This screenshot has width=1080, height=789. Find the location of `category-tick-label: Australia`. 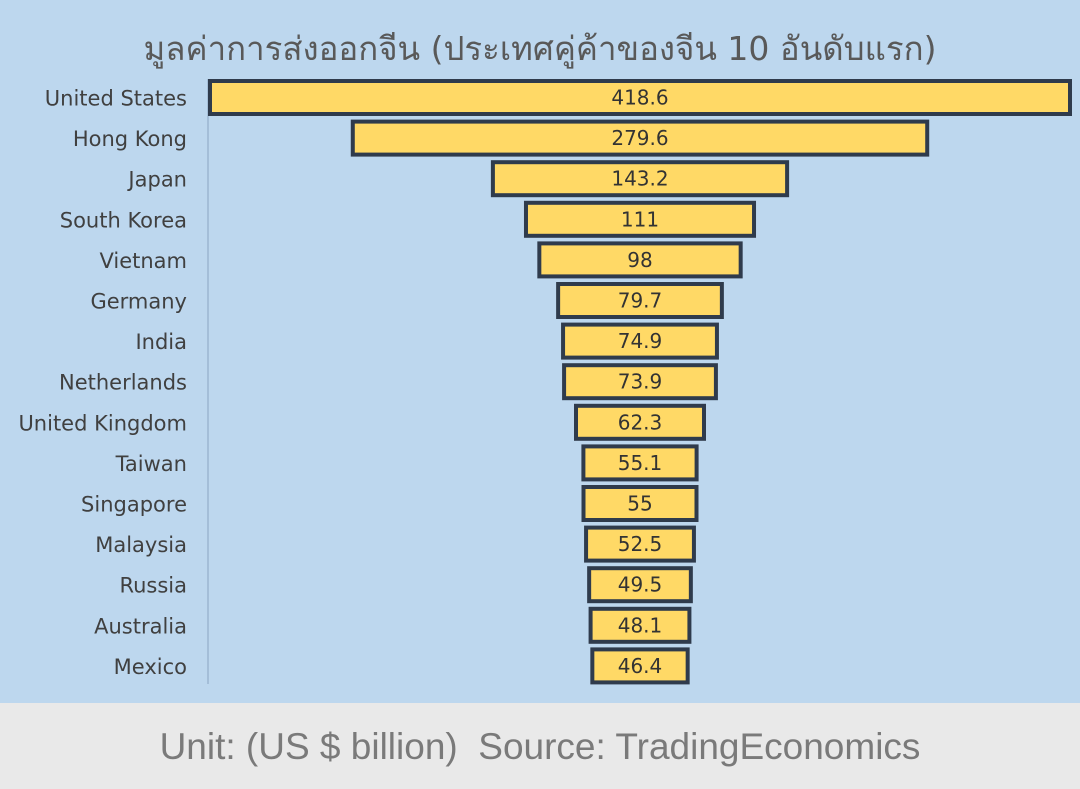

category-tick-label: Australia is located at coordinates (140, 626).